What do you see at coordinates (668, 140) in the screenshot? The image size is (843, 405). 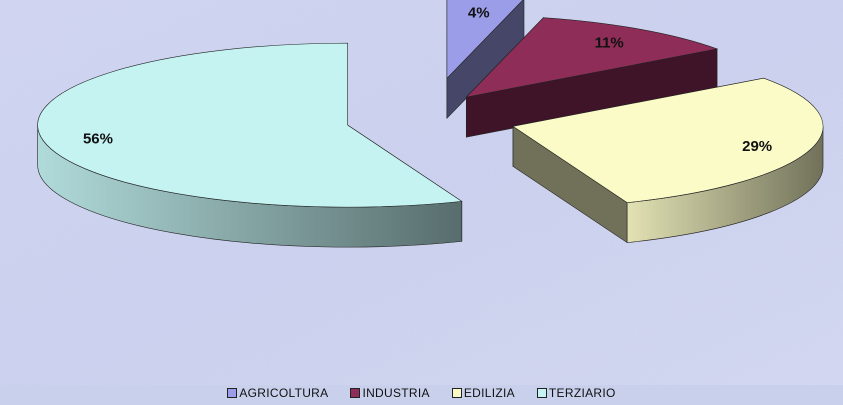 I see `slice-top-edilizia` at bounding box center [668, 140].